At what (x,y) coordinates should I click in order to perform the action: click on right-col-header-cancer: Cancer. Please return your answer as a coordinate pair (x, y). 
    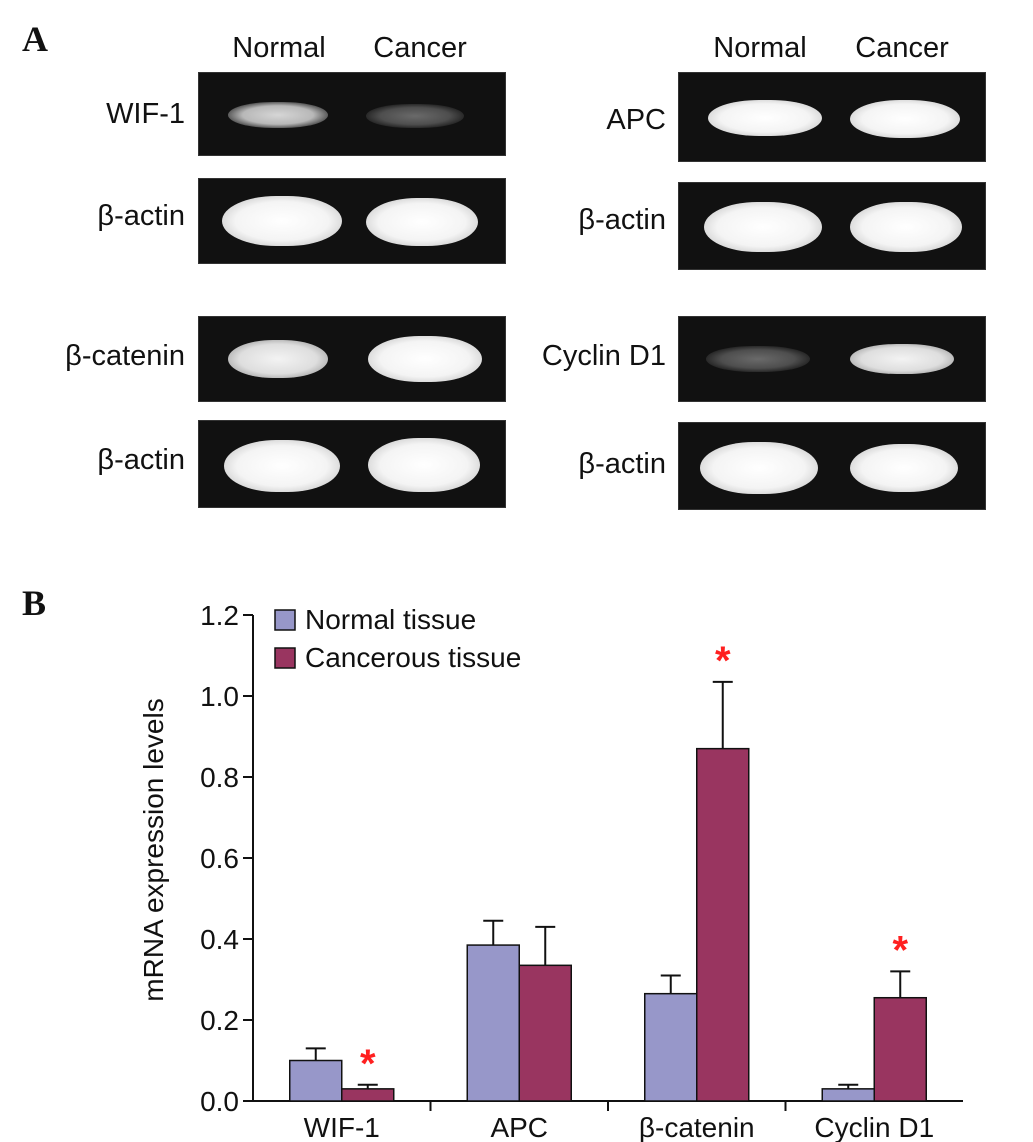
    Looking at the image, I should click on (902, 48).